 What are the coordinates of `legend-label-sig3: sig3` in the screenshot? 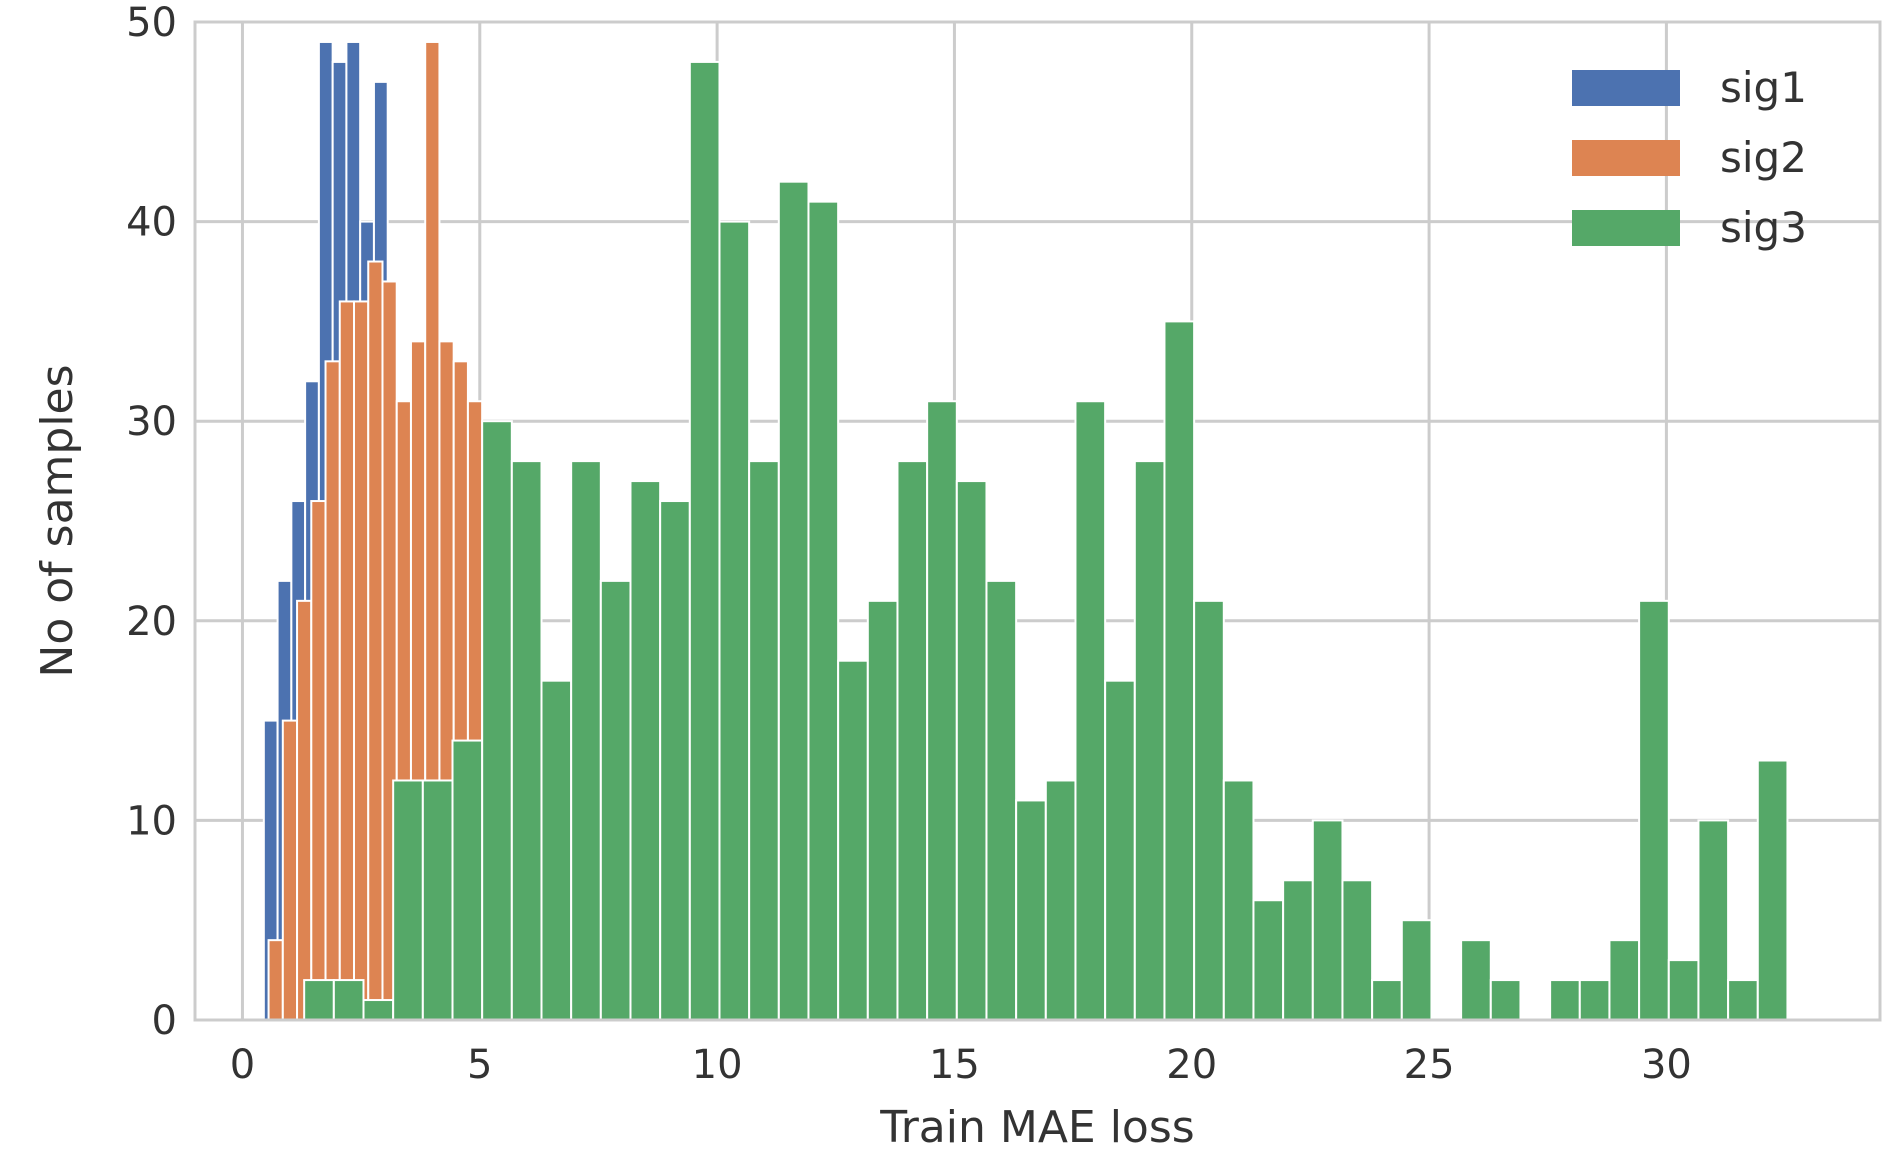 It's located at (1763, 227).